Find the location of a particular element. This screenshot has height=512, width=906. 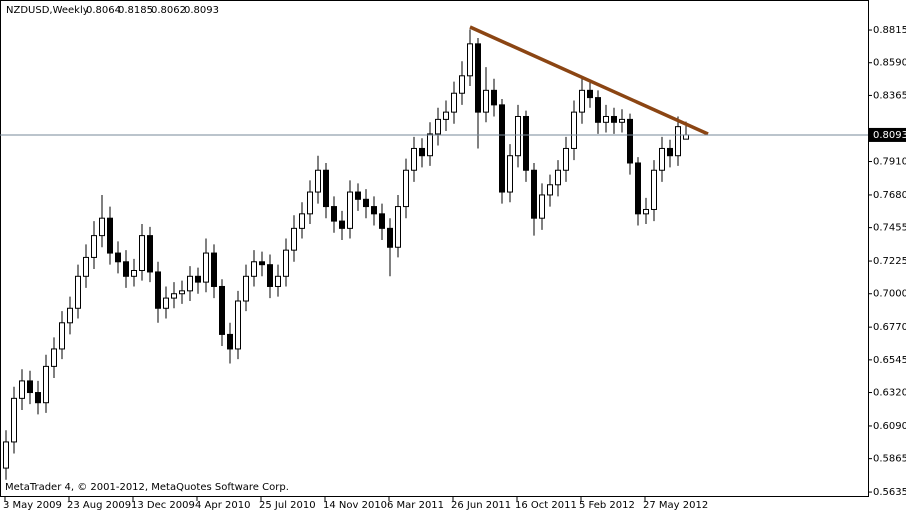

y-tick-label: 0.5865 is located at coordinates (889, 459).